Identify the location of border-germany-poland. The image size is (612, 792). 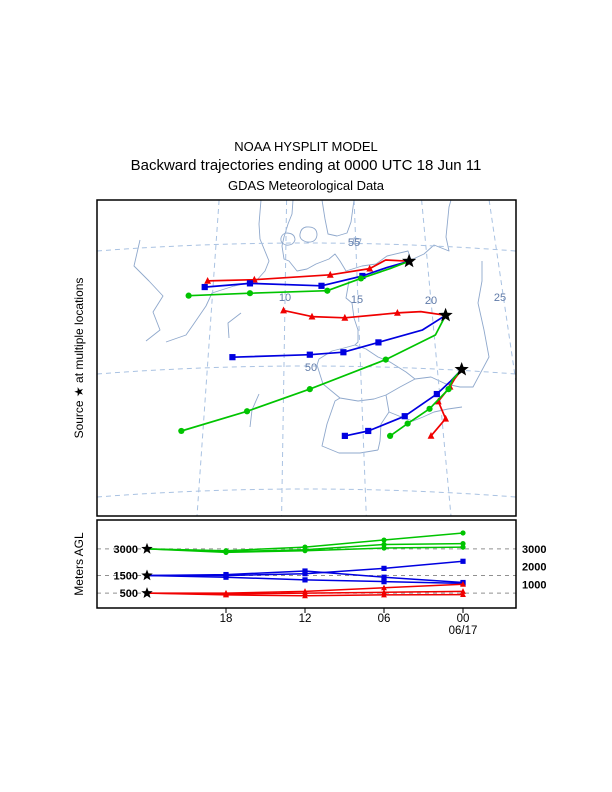
(352, 313).